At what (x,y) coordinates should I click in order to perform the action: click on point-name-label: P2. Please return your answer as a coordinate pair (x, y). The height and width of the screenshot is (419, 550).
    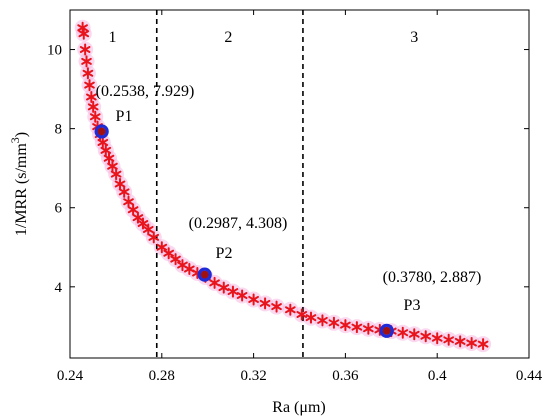
    Looking at the image, I should click on (224, 253).